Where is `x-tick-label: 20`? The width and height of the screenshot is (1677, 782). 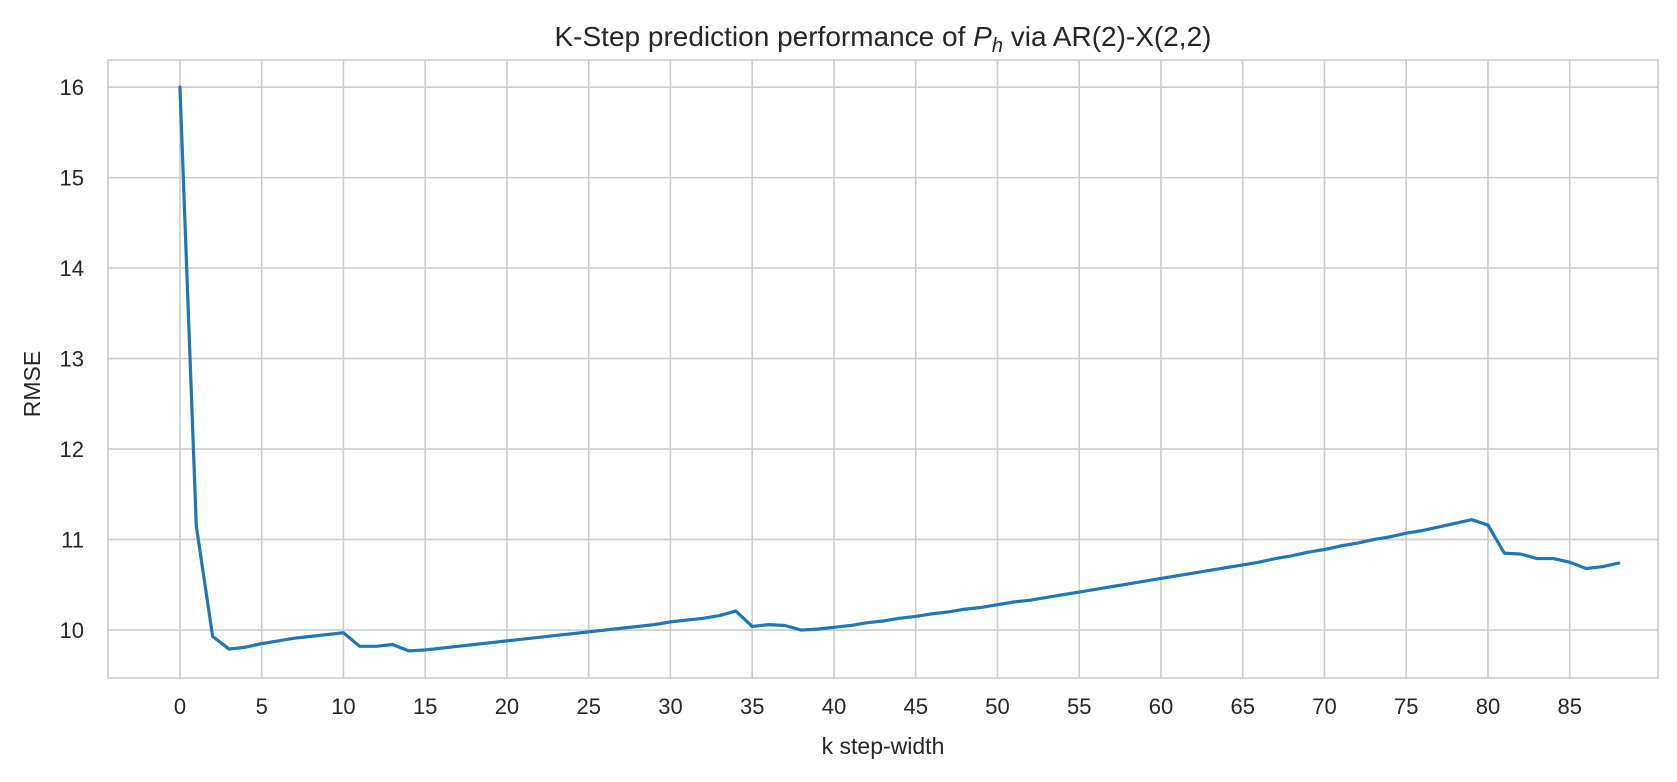
x-tick-label: 20 is located at coordinates (507, 706).